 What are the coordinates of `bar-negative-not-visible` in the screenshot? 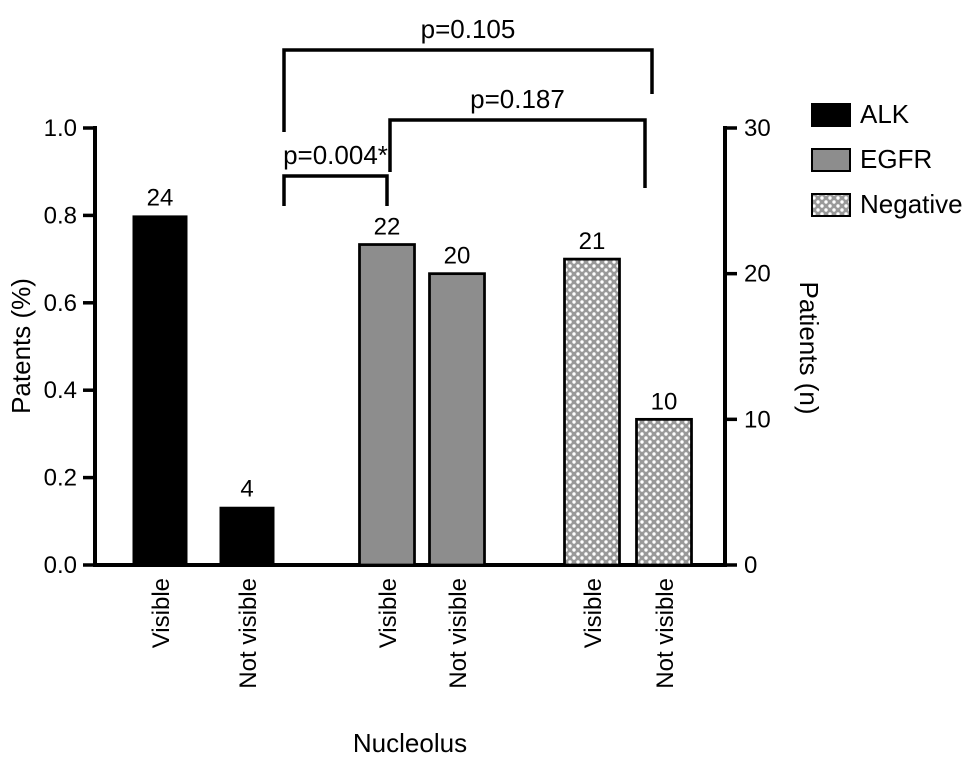 It's located at (664, 492).